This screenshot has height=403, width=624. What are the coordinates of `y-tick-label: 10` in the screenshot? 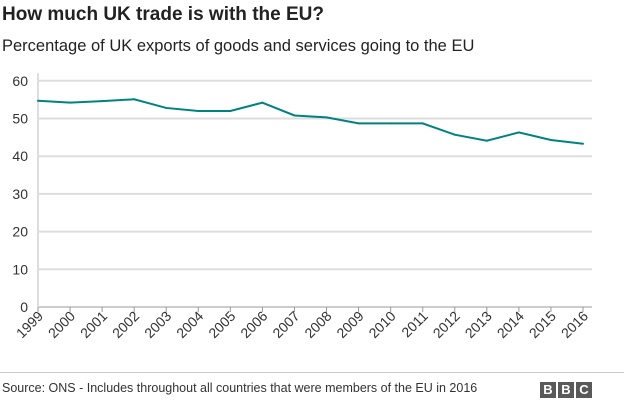 It's located at (20, 269).